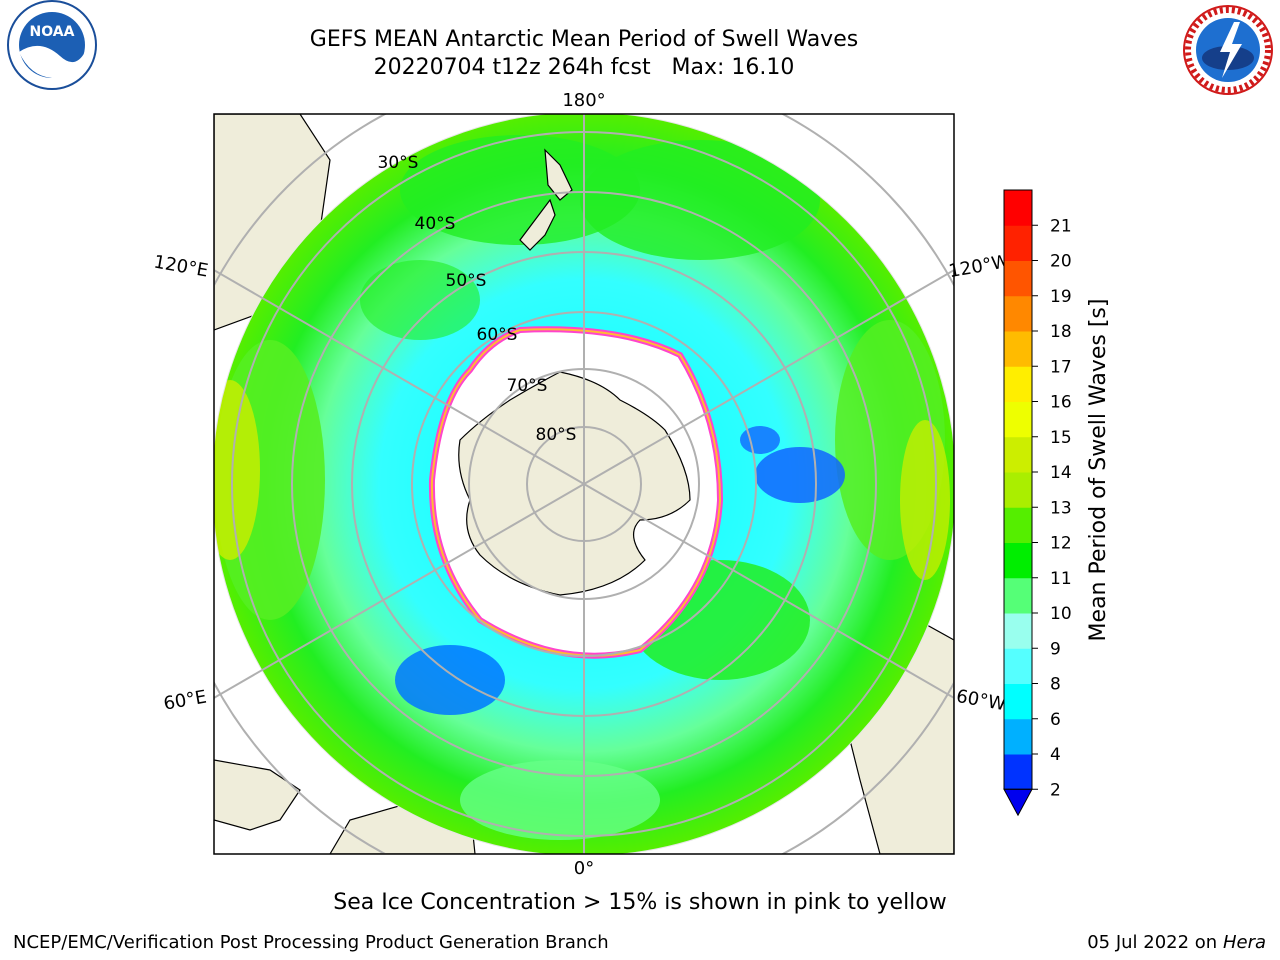 This screenshot has width=1280, height=960. I want to click on colorbar-tick-label: 17, so click(1061, 367).